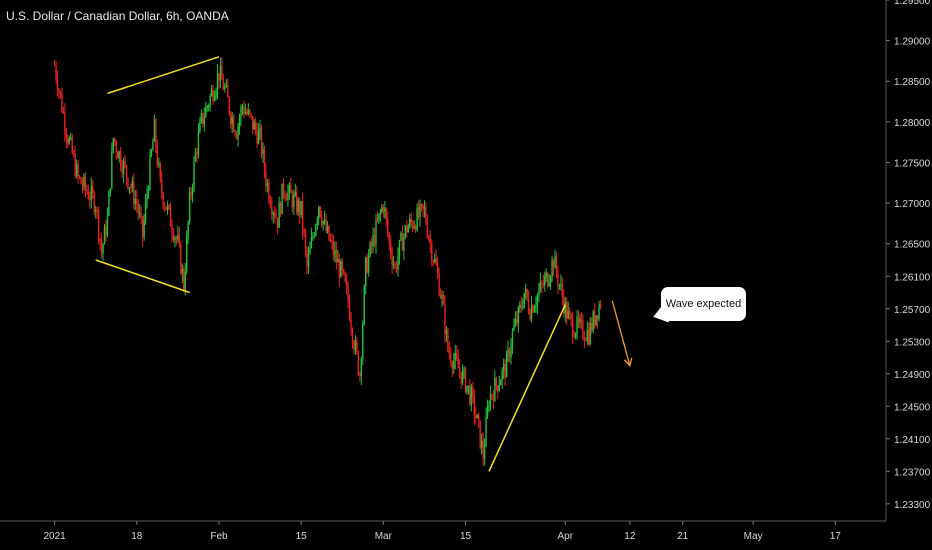  I want to click on x-tick-label: May, so click(753, 536).